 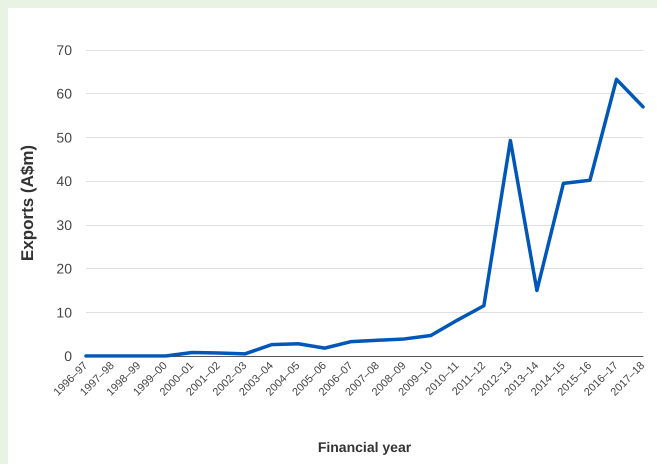 What do you see at coordinates (64, 137) in the screenshot?
I see `y-tick-label: 50` at bounding box center [64, 137].